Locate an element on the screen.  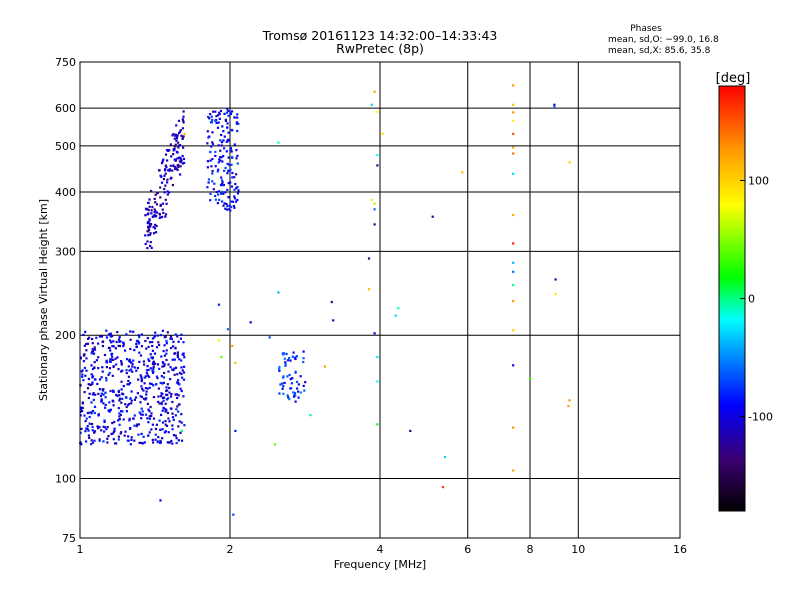
y-axis-ticks: 75 100 200 300 400 500 600 750 is located at coordinates (65, 300).